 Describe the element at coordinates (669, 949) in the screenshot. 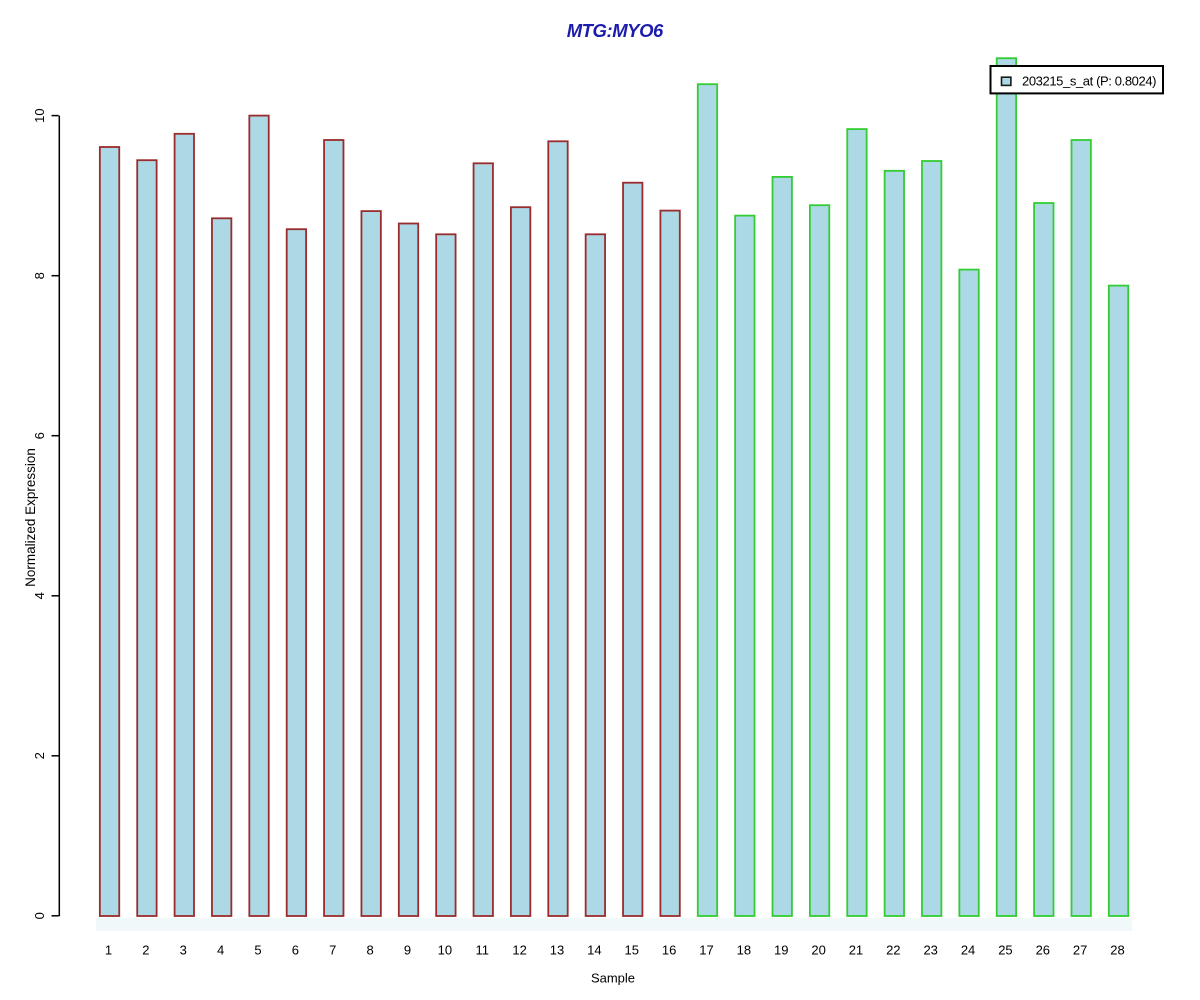

I see `svg-text: 16` at that location.